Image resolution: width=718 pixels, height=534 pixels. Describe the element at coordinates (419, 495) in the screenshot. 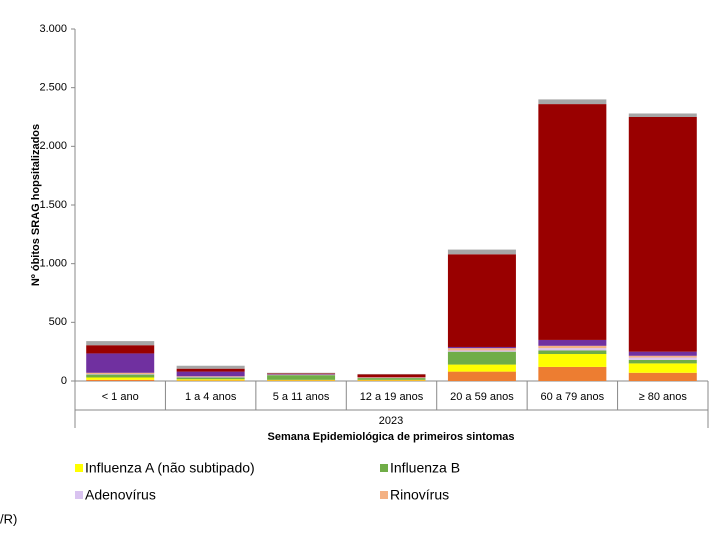

I see `legend-label: Rinovírus` at that location.